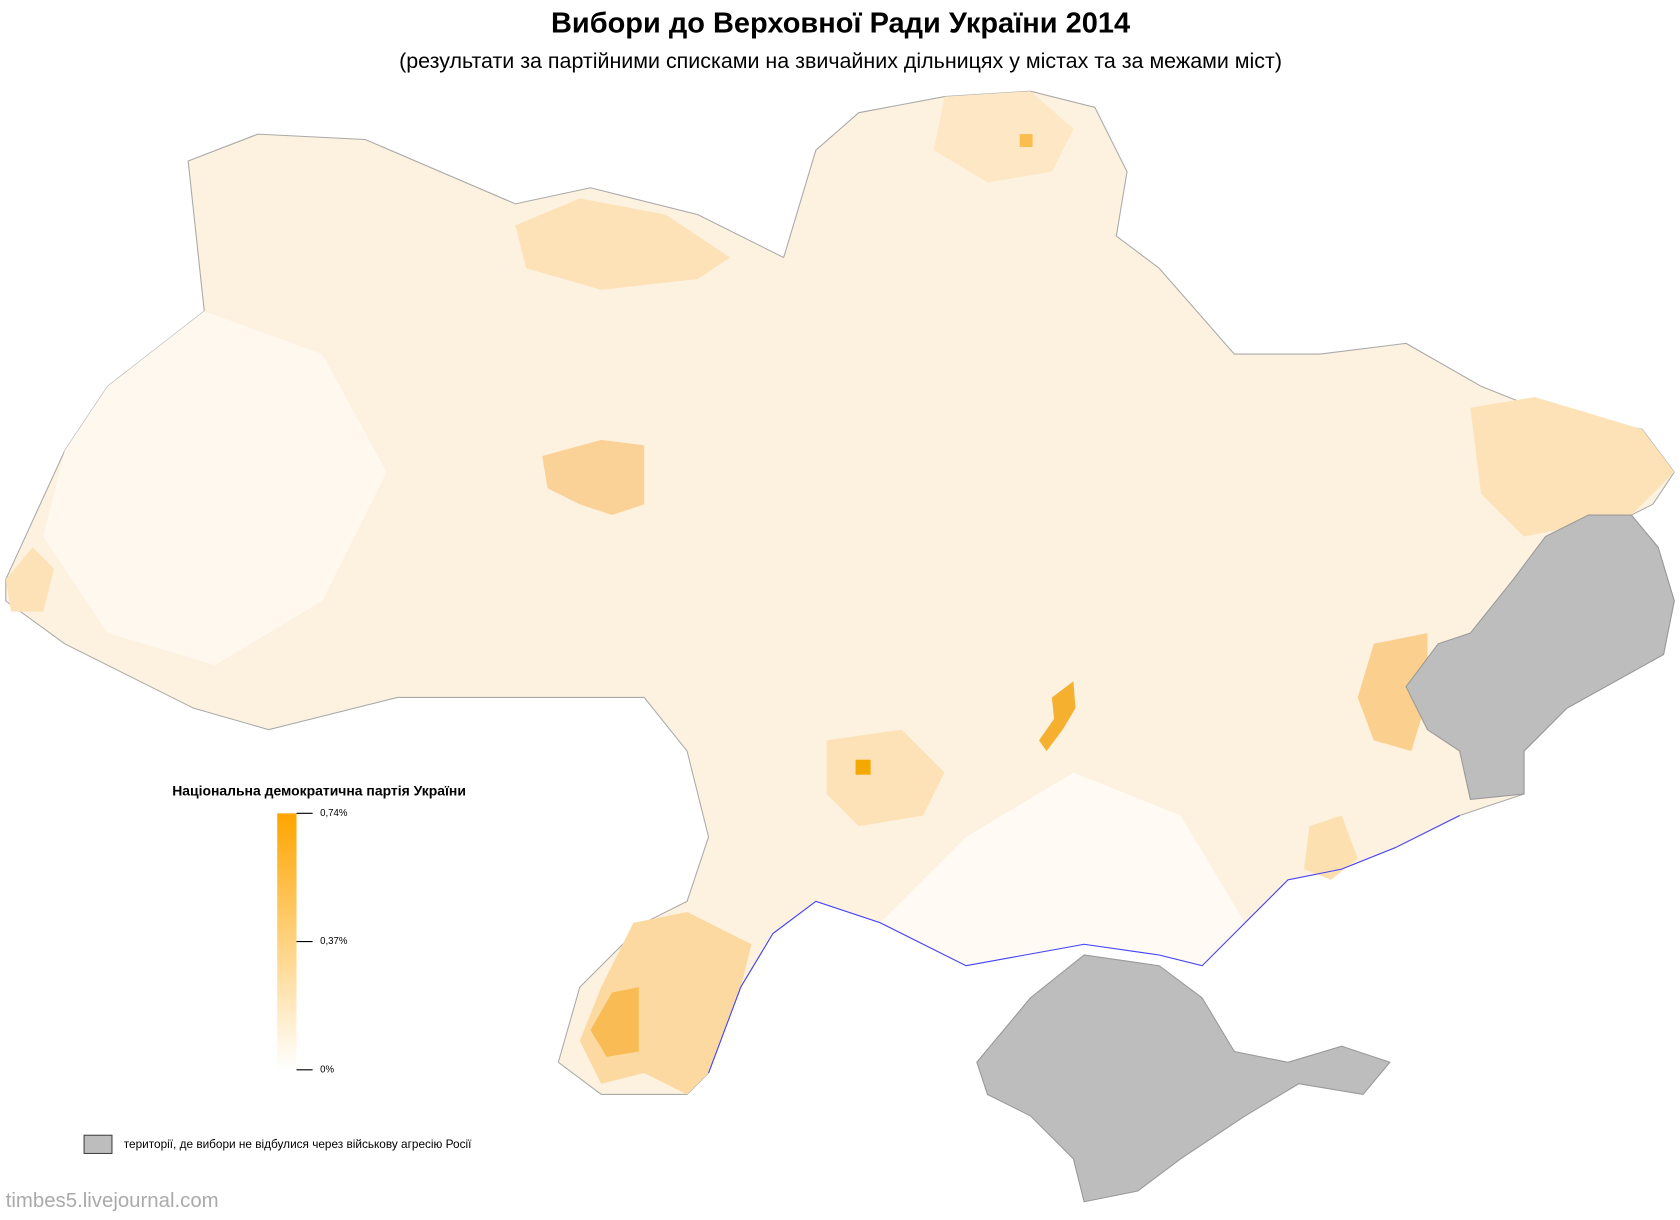 The width and height of the screenshot is (1680, 1220). I want to click on legend-occupied-swatch, so click(98, 1144).